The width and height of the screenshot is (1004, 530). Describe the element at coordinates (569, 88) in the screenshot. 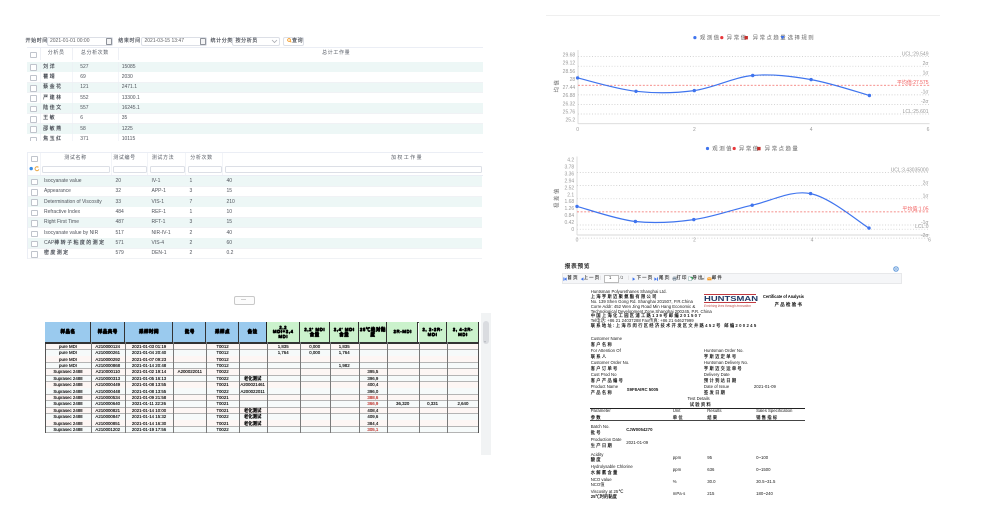

I see `svg-text: 27.44` at that location.